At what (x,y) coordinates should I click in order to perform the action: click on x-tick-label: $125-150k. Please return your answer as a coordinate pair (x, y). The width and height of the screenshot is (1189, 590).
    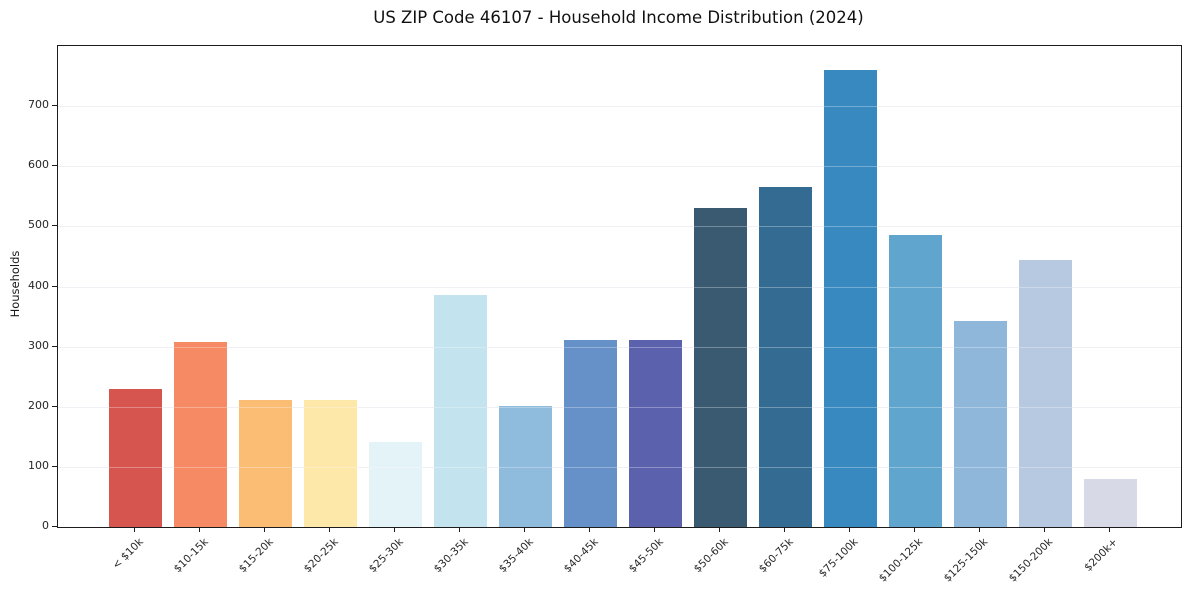
    Looking at the image, I should click on (966, 560).